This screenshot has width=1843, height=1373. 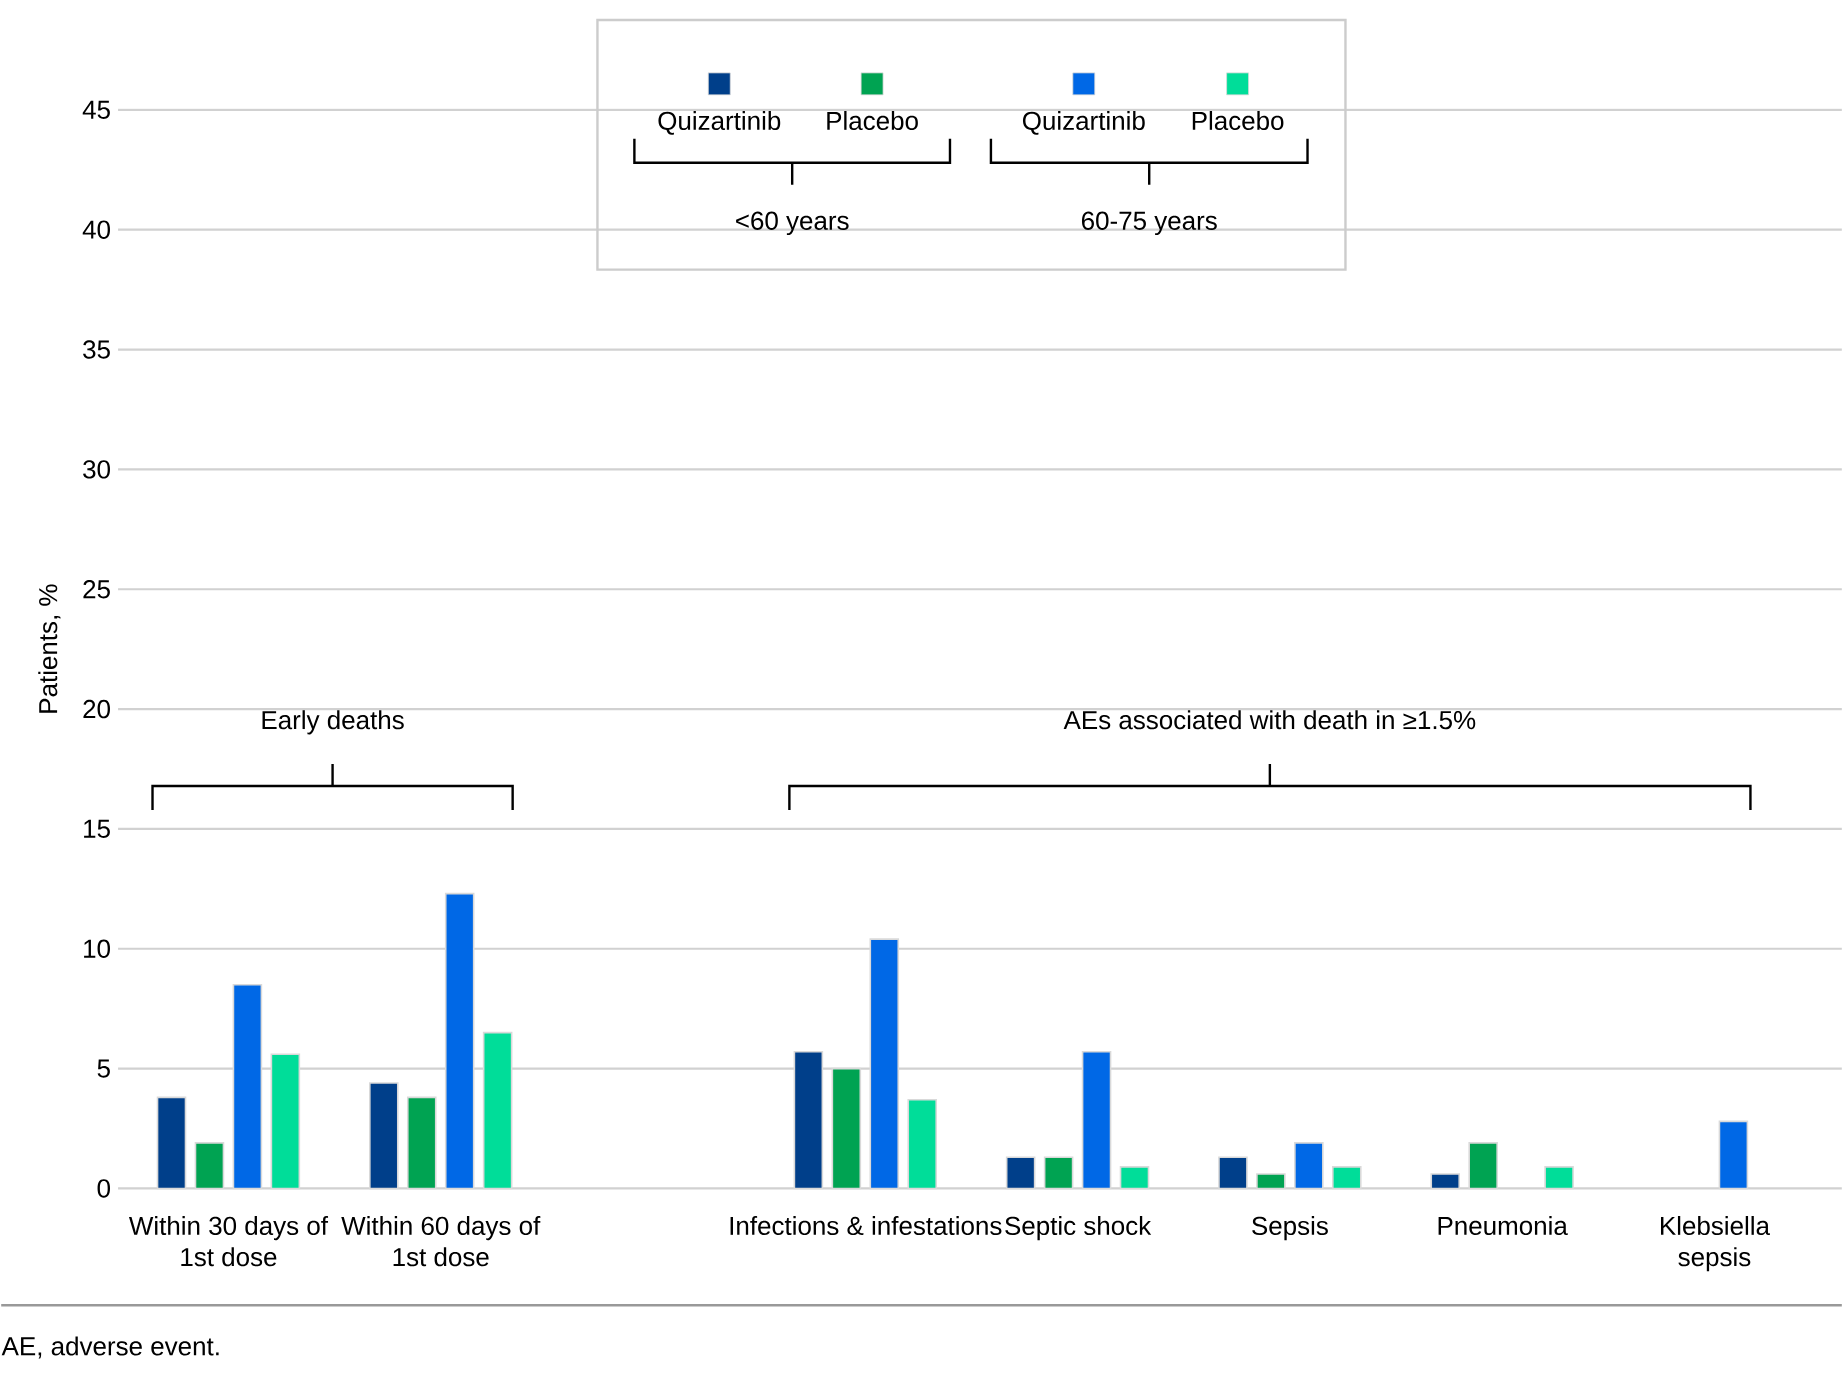 I want to click on y-tick-label: 20, so click(x=96, y=709).